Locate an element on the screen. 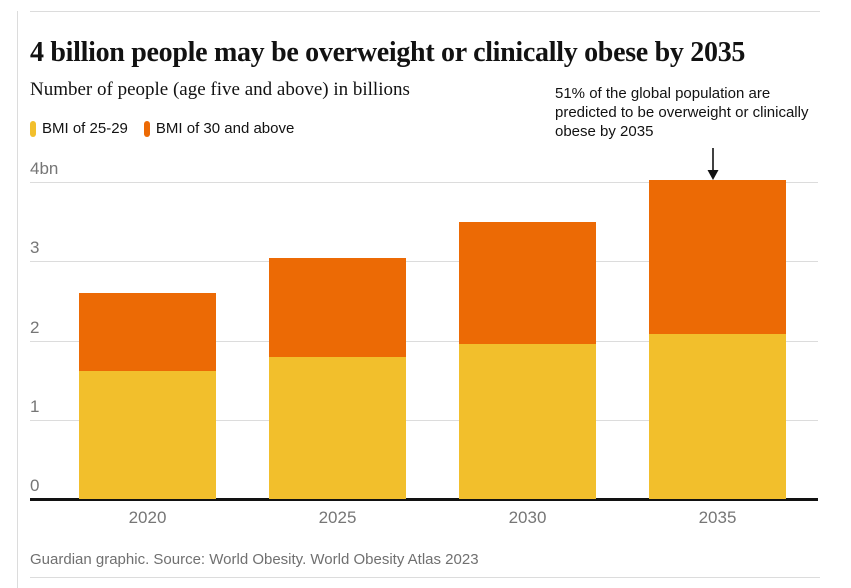  y-tick-label: 4bn is located at coordinates (44, 168).